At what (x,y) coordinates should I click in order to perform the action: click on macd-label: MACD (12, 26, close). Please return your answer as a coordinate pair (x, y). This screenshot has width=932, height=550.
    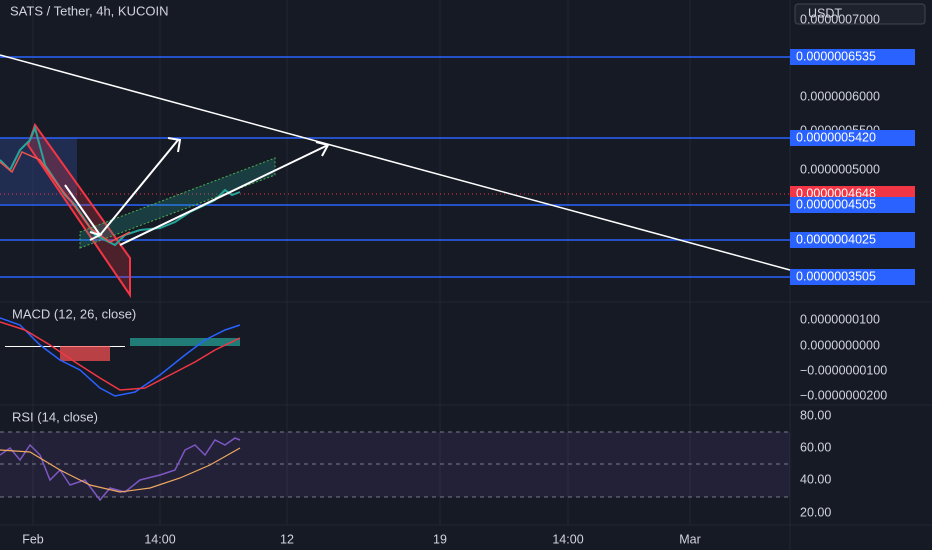
    Looking at the image, I should click on (74, 313).